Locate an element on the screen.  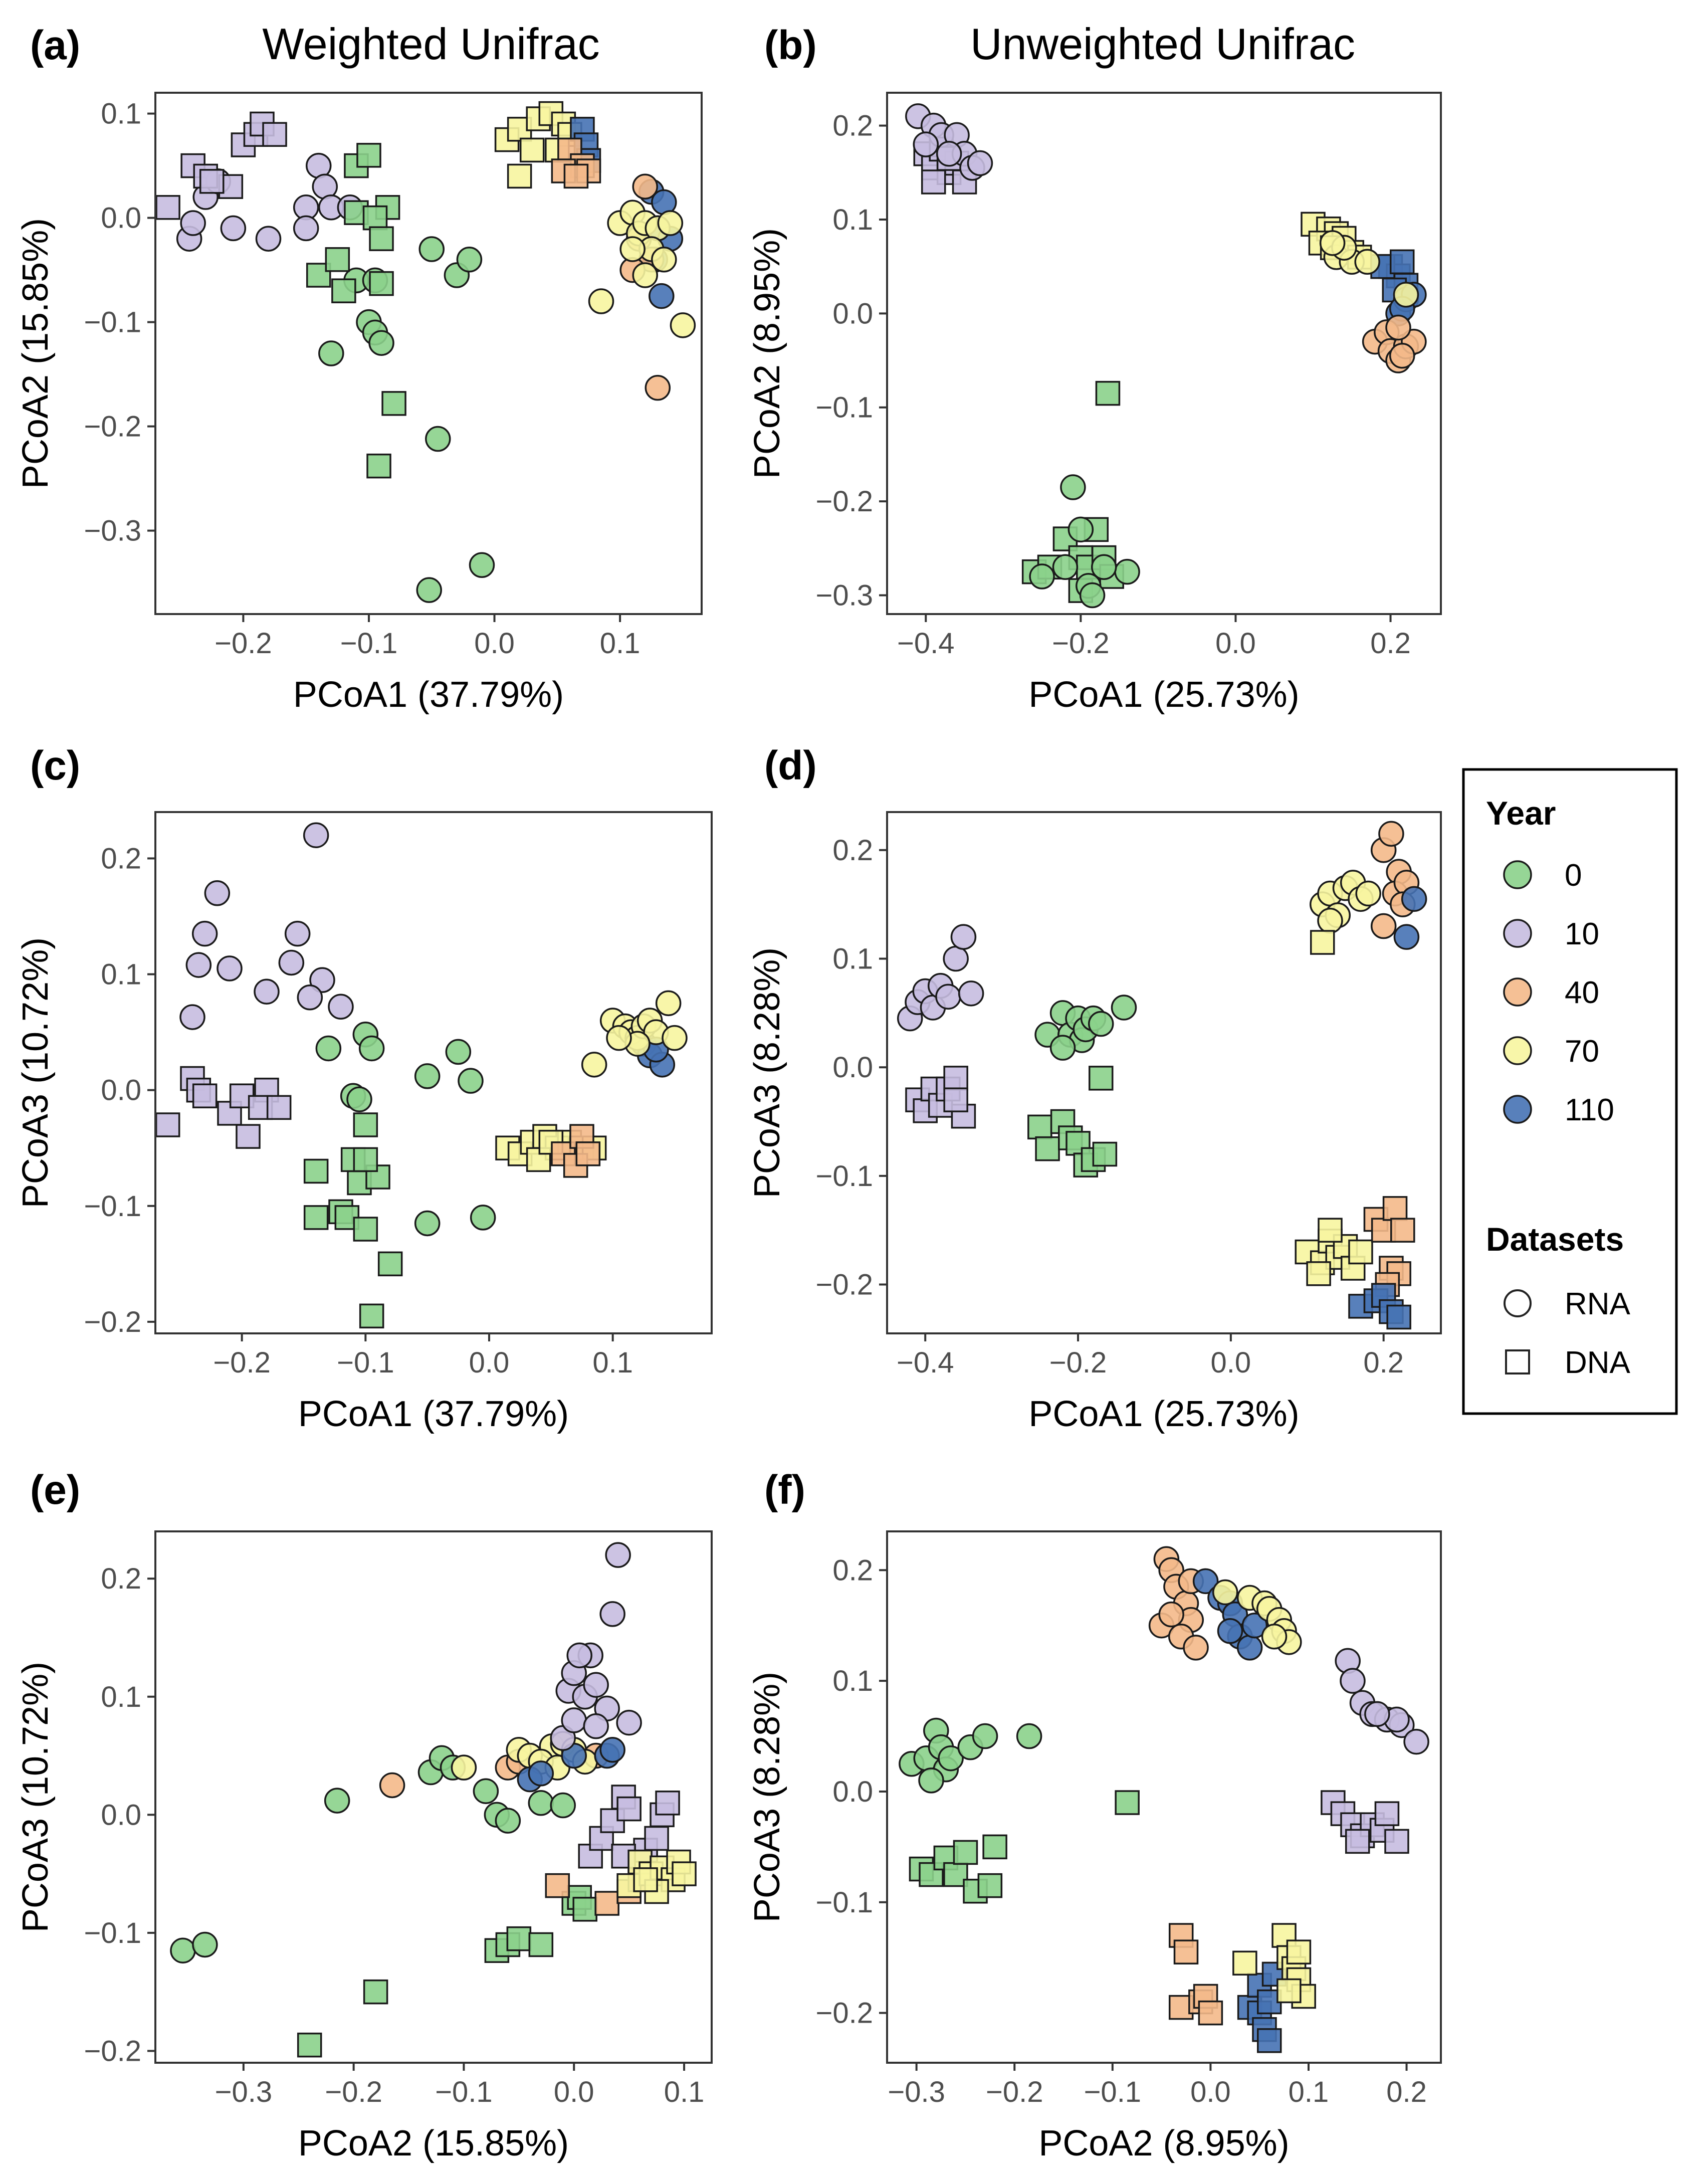
x-axis-label: PCoA1 (37.79%) is located at coordinates (428, 695).